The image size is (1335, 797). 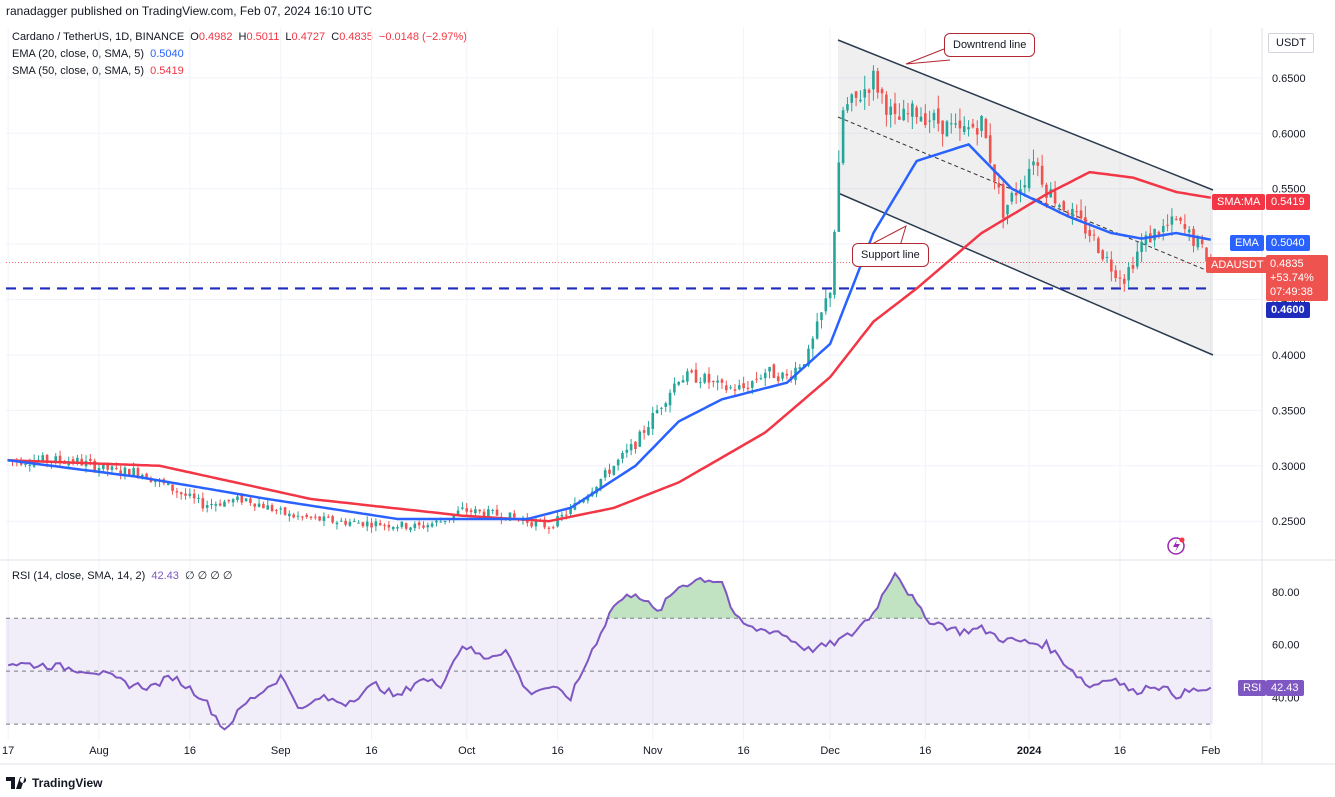 What do you see at coordinates (466, 751) in the screenshot?
I see `time-axis-label: Oct` at bounding box center [466, 751].